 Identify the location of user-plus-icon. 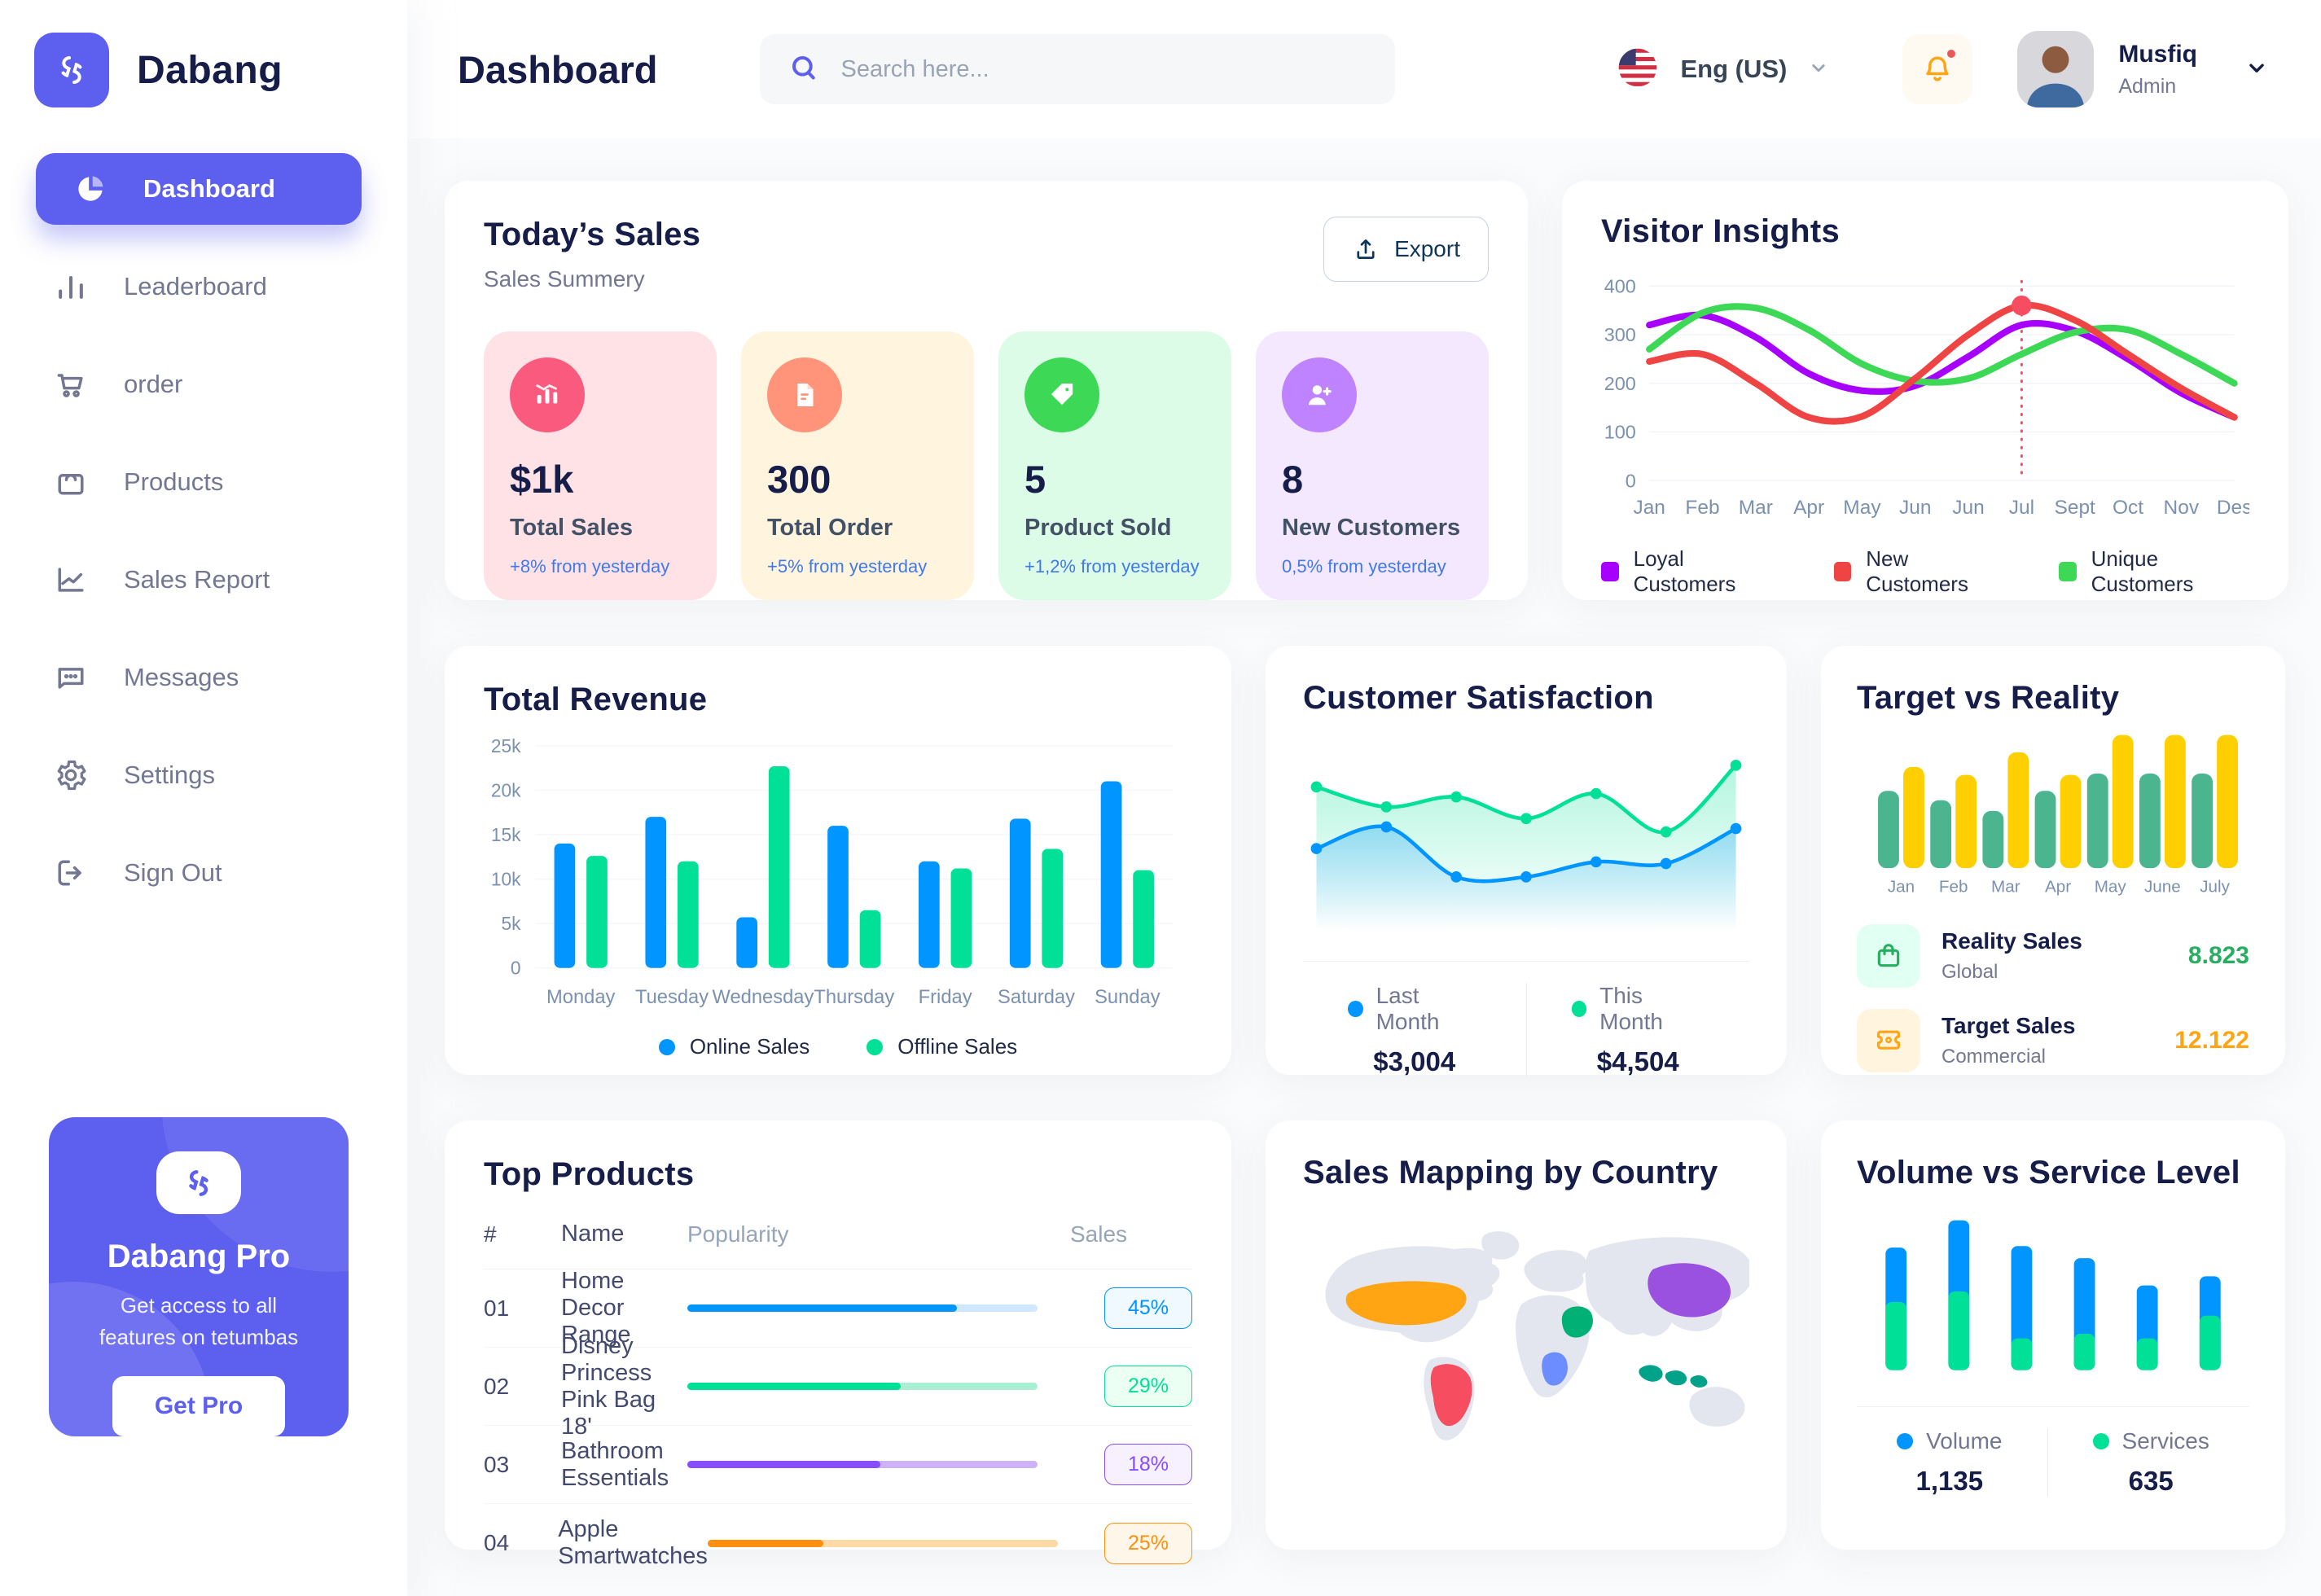
(1319, 395).